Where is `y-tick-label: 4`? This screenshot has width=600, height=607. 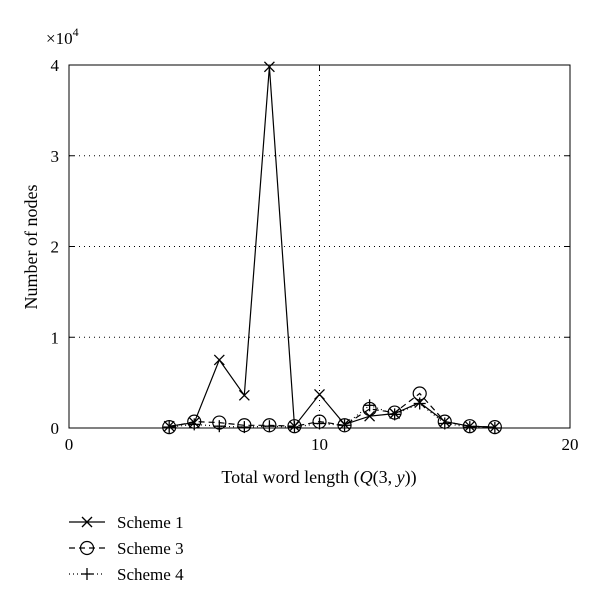 y-tick-label: 4 is located at coordinates (55, 65).